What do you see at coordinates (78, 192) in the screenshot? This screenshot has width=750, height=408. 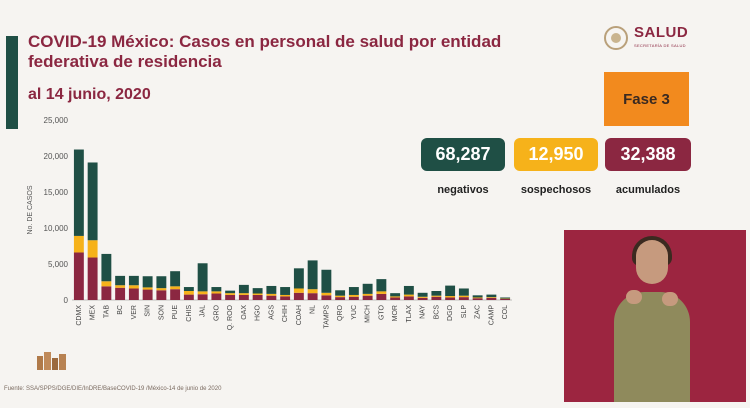 I see `bar-cdmx-s2` at bounding box center [78, 192].